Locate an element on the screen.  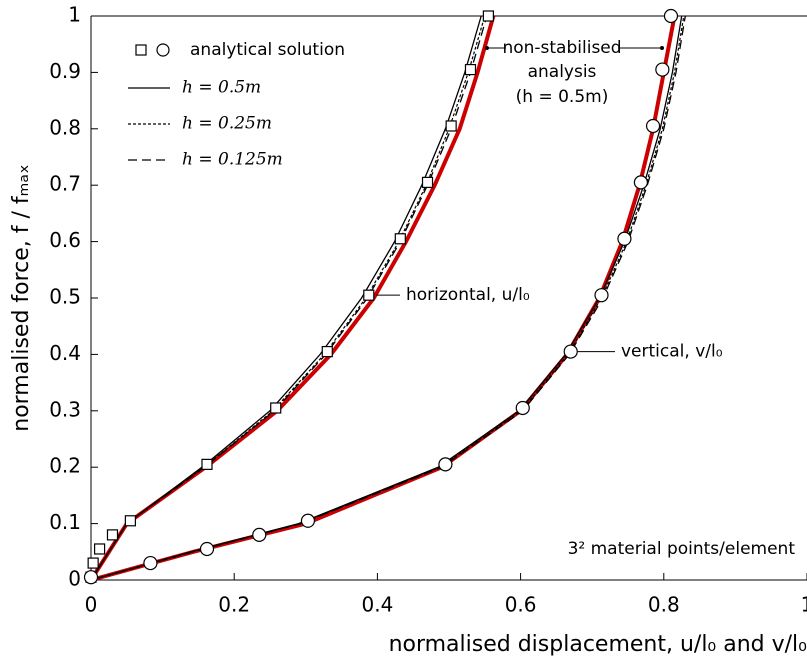
y-tick-label: 0.8 is located at coordinates (65, 127).